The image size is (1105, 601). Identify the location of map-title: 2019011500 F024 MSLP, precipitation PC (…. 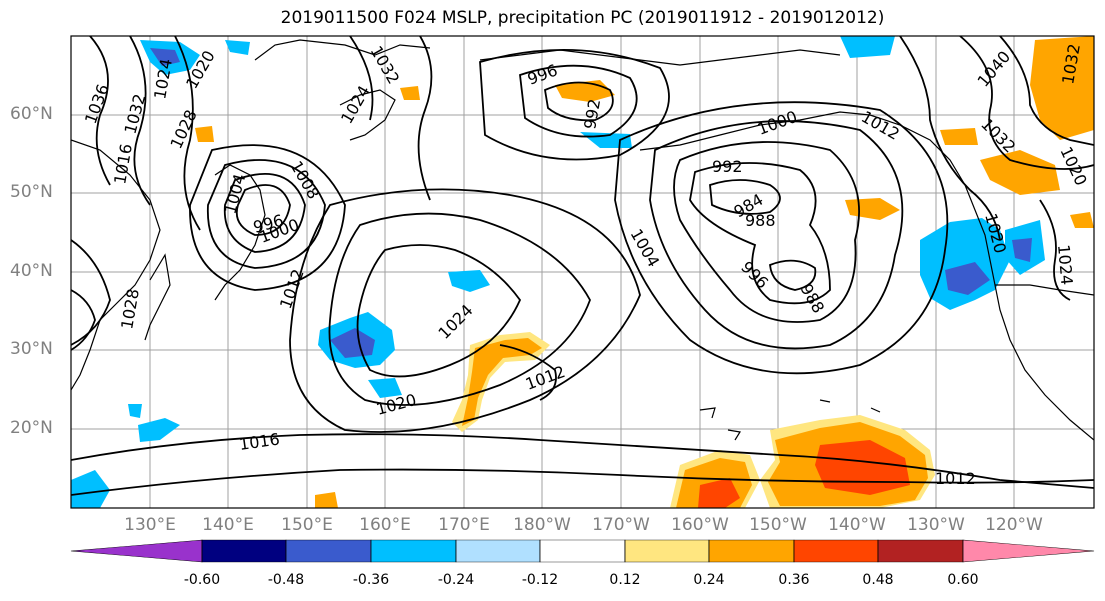
(582, 18).